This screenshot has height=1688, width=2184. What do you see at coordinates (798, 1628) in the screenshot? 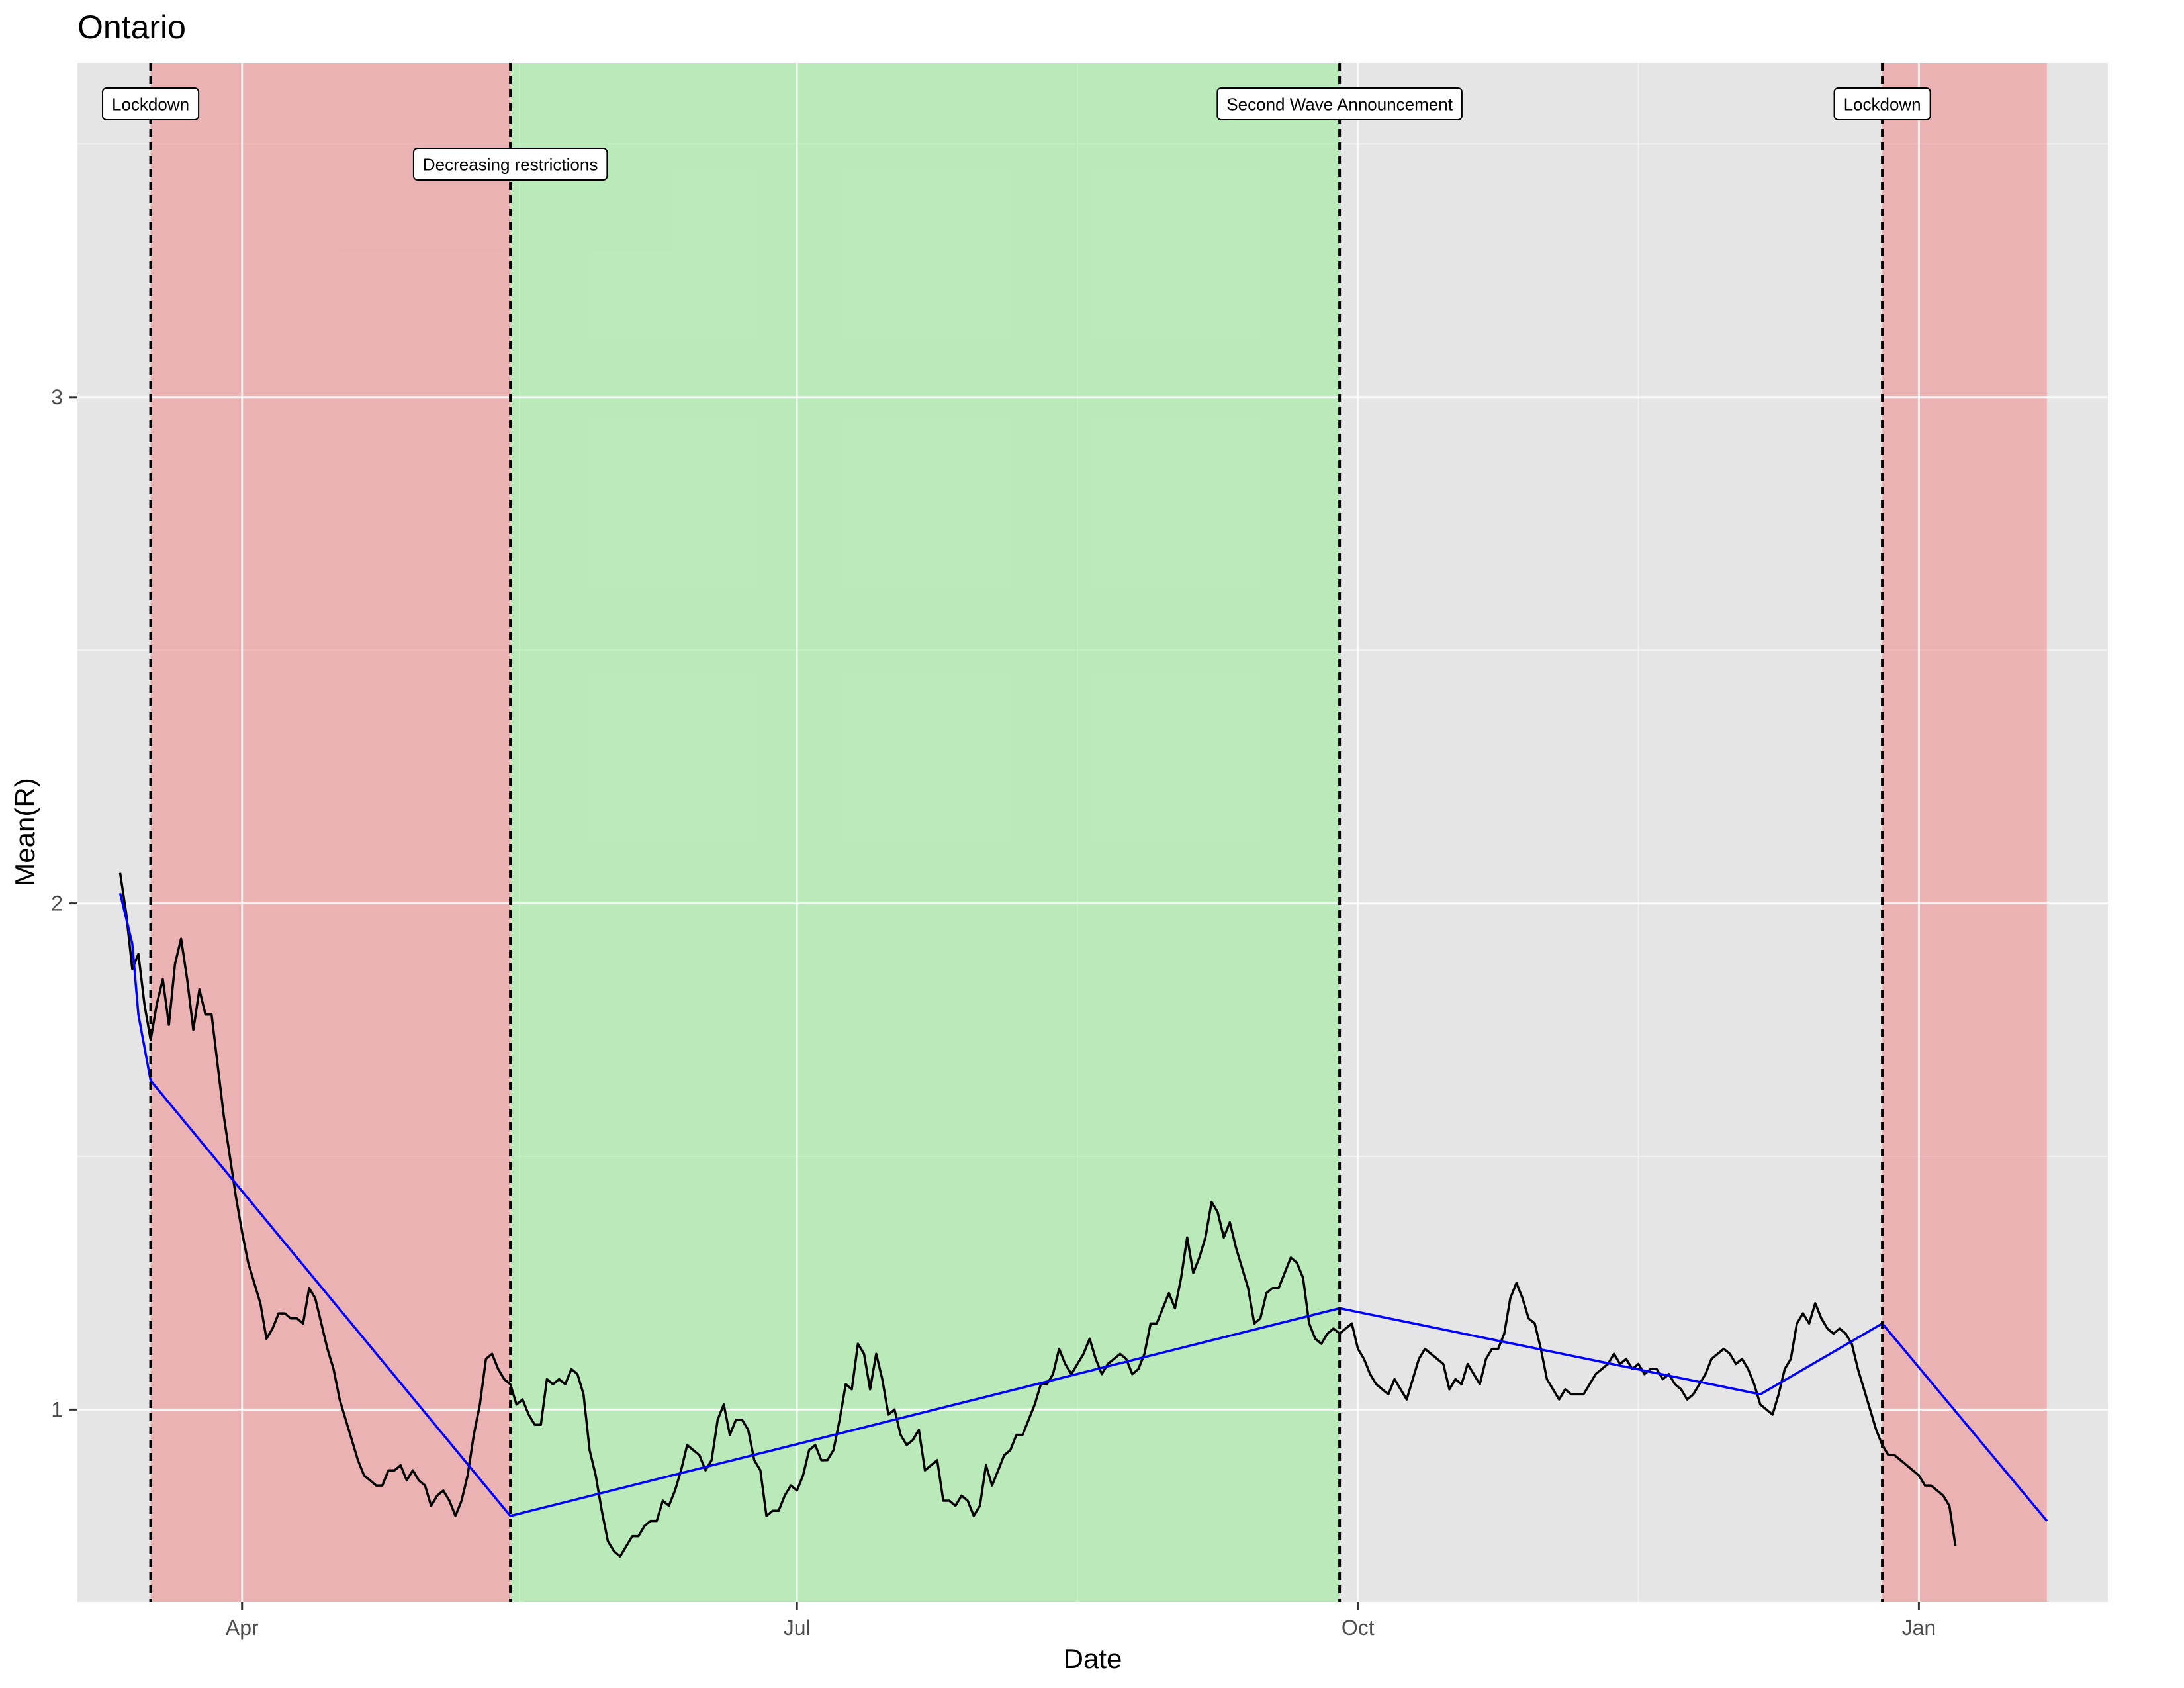
I see `x-tick-label: Jul` at bounding box center [798, 1628].